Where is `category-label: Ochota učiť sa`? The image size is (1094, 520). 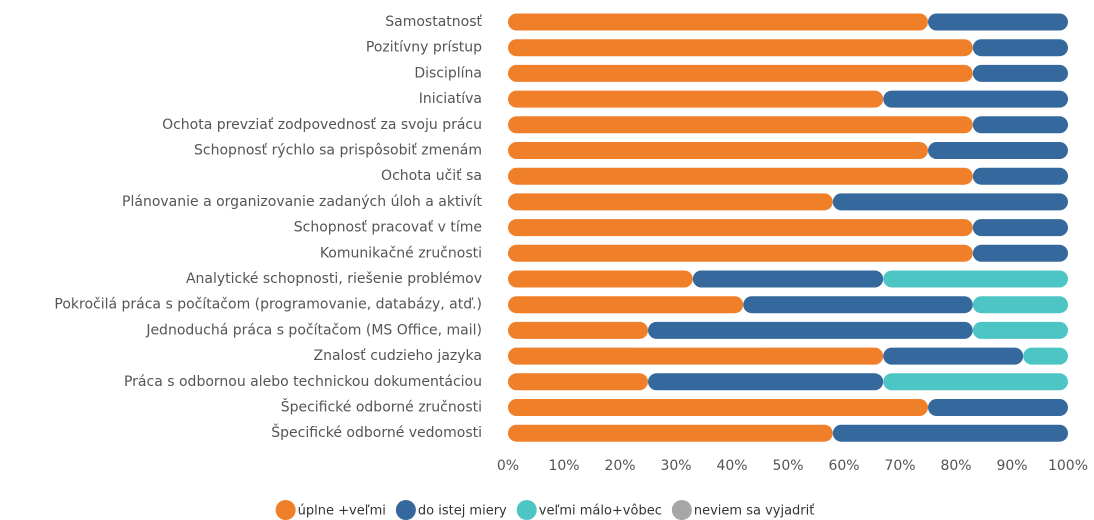 category-label: Ochota učiť sa is located at coordinates (431, 176).